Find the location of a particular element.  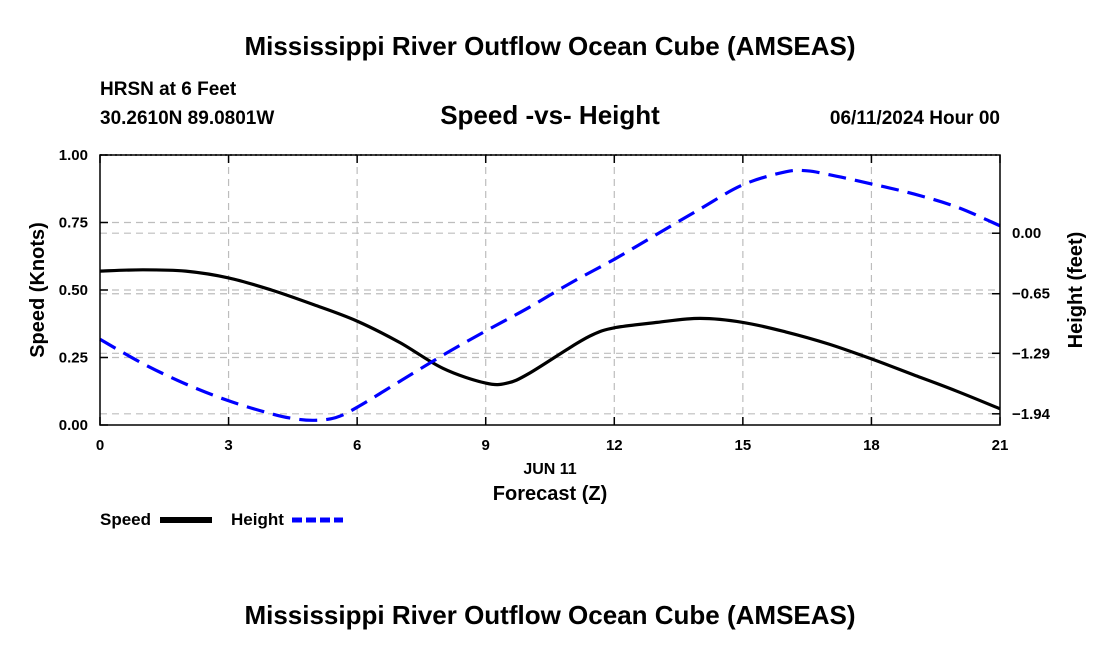

x-tick-label: 6 is located at coordinates (357, 445).